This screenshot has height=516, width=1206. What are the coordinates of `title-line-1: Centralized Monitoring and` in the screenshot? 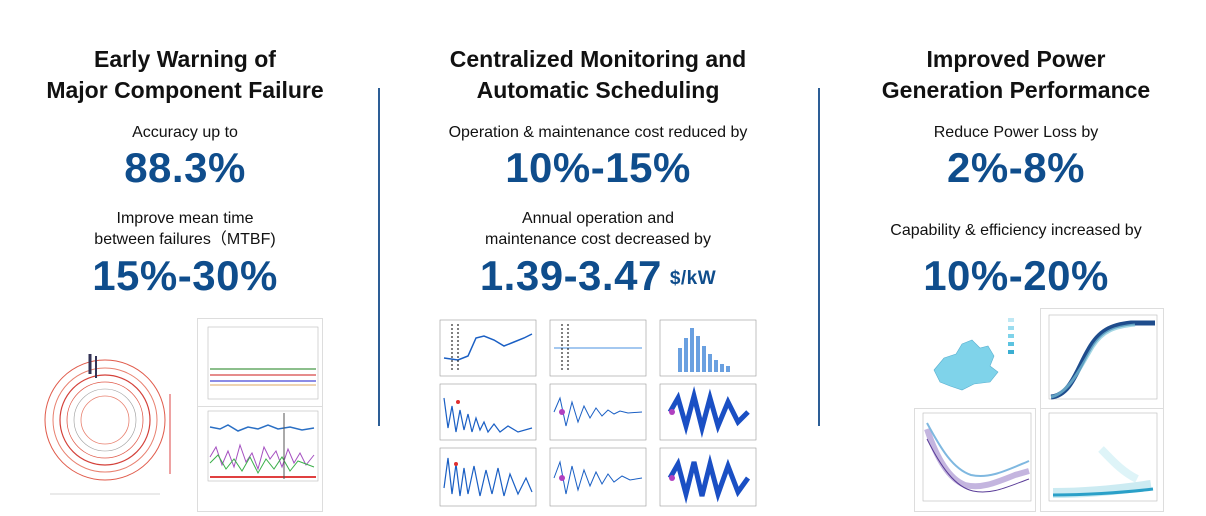 It's located at (598, 59).